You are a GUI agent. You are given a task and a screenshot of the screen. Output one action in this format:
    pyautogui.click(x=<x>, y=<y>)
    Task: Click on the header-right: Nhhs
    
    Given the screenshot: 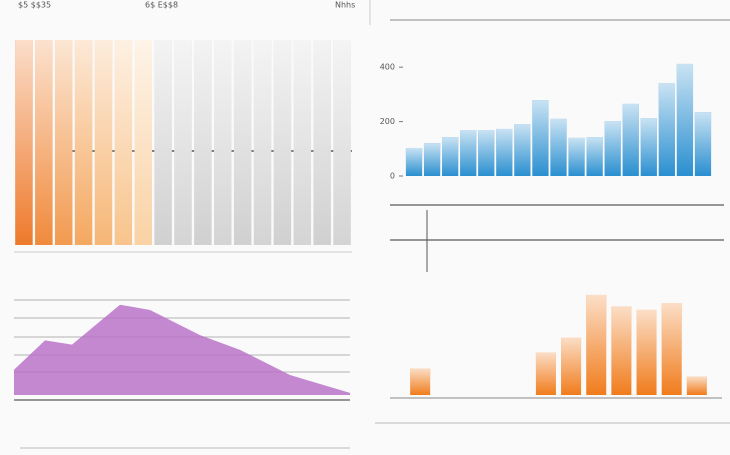 What is the action you would take?
    pyautogui.click(x=345, y=5)
    